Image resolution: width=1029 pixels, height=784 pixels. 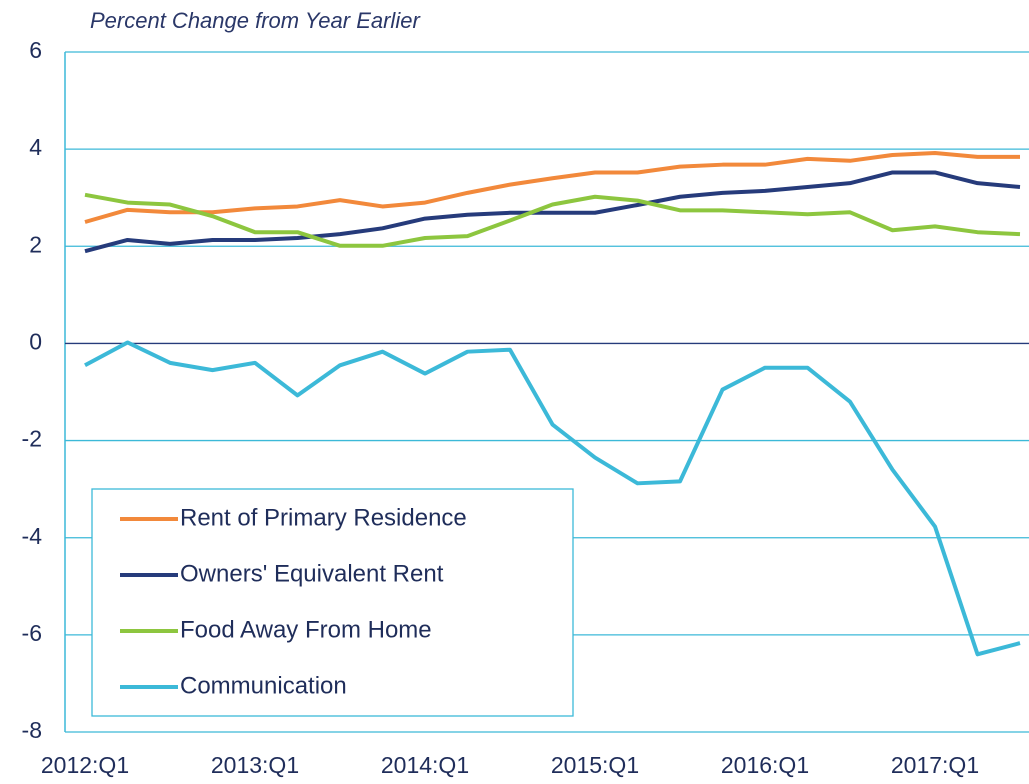 What do you see at coordinates (332, 602) in the screenshot?
I see `legend-box` at bounding box center [332, 602].